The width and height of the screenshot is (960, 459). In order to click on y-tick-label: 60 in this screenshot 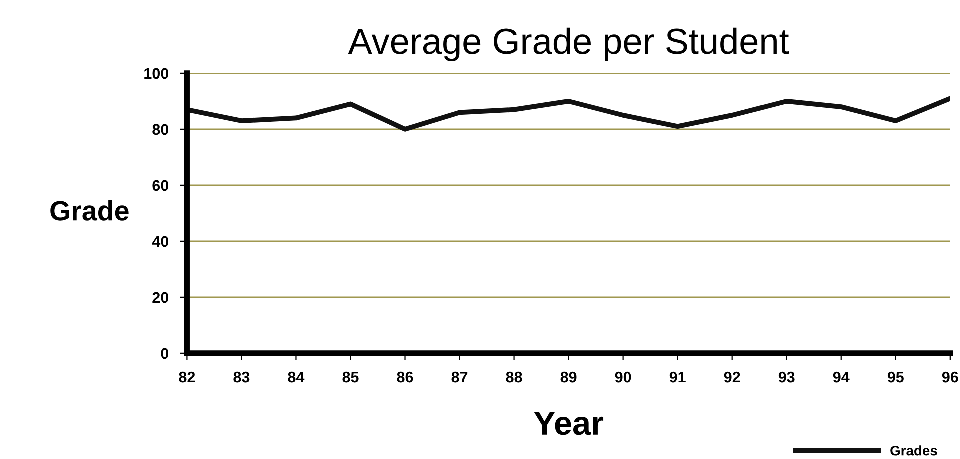, I will do `click(160, 186)`.